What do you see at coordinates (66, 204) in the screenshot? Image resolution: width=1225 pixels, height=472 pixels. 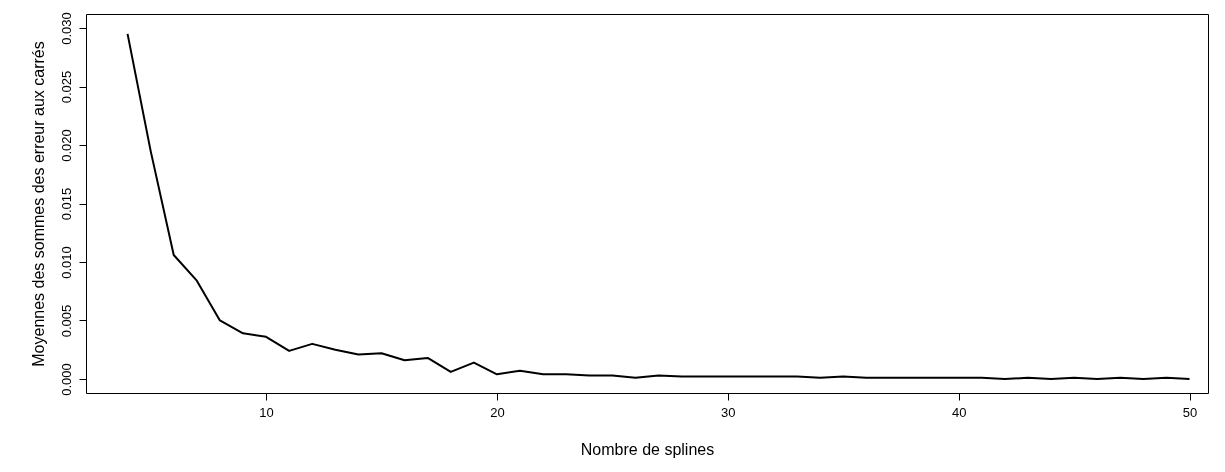 I see `y-tick-label: 0.015` at bounding box center [66, 204].